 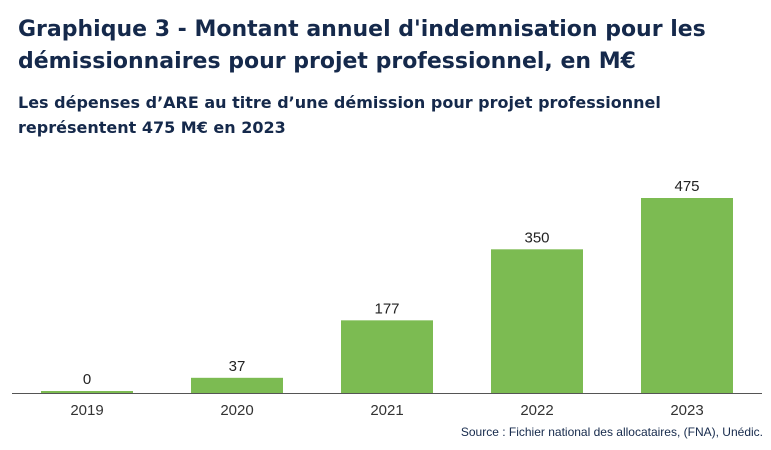 What do you see at coordinates (237, 366) in the screenshot?
I see `data-label: 37` at bounding box center [237, 366].